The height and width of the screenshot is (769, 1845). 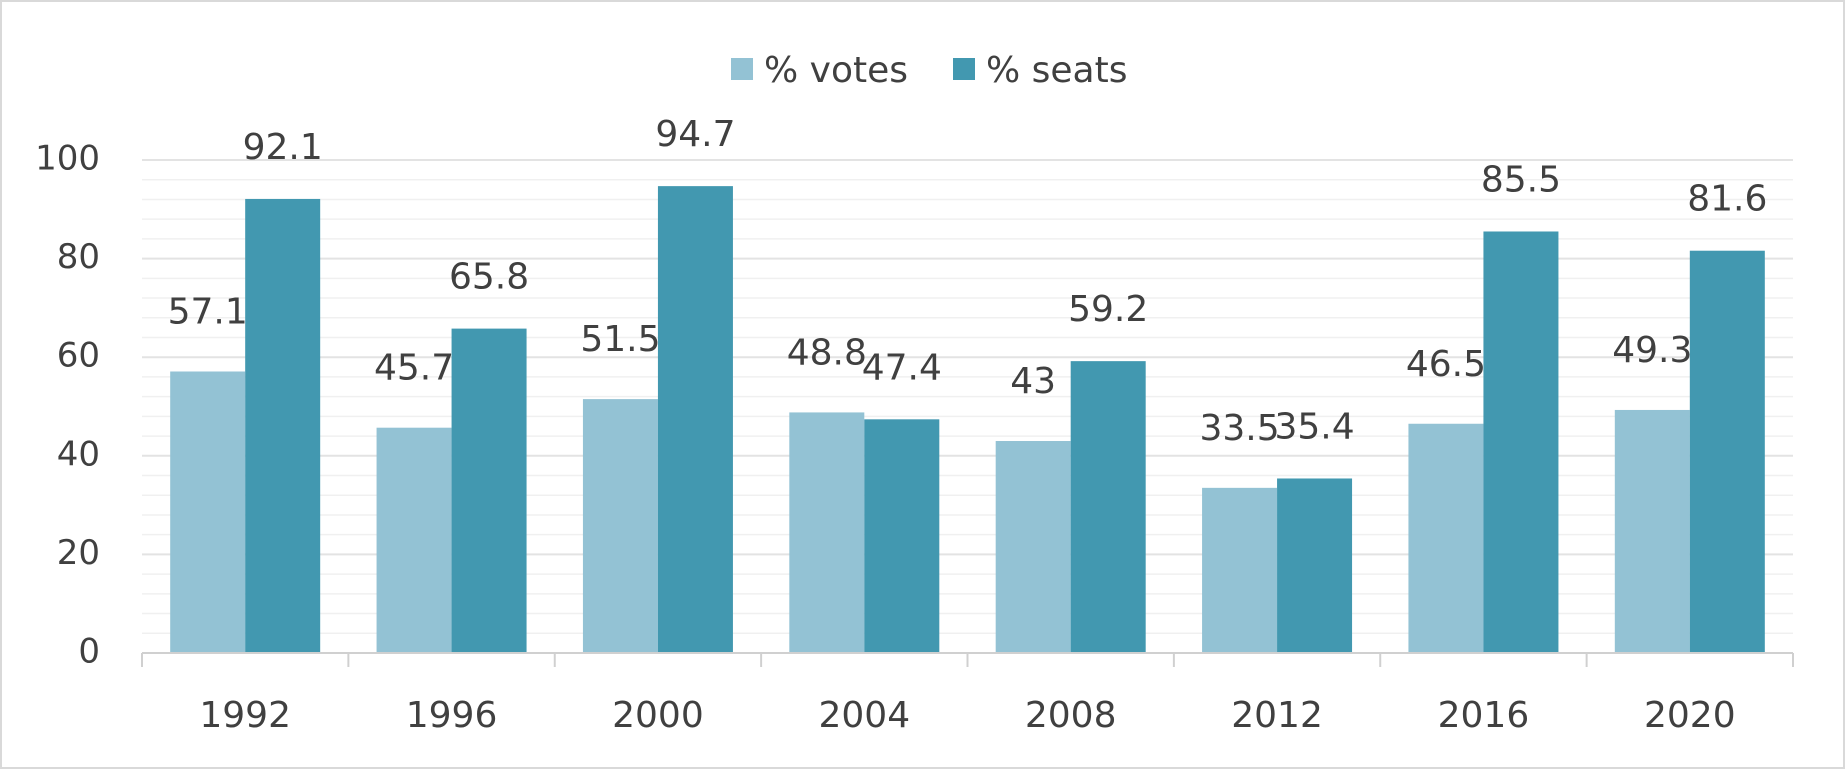 What do you see at coordinates (89, 652) in the screenshot?
I see `y-tick-label: 0` at bounding box center [89, 652].